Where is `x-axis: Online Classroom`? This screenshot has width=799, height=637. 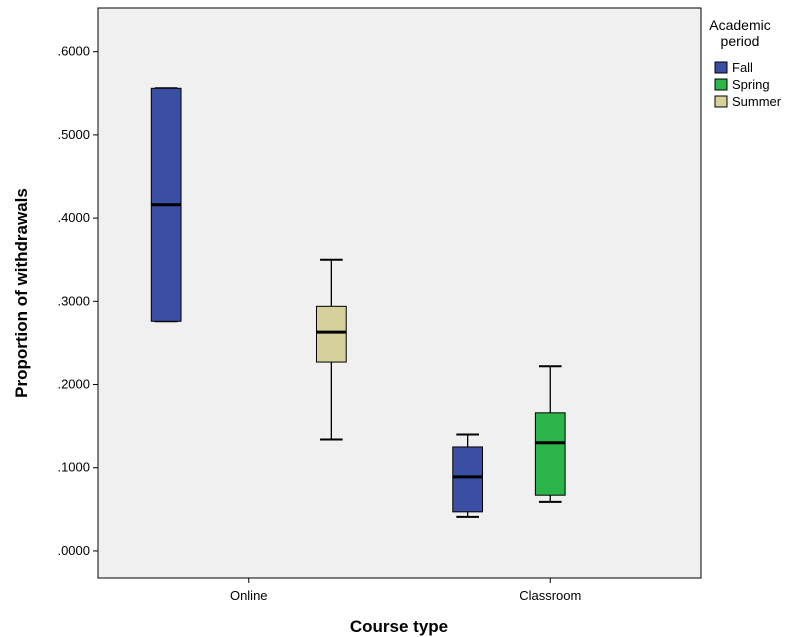 x-axis: Online Classroom is located at coordinates (405, 590).